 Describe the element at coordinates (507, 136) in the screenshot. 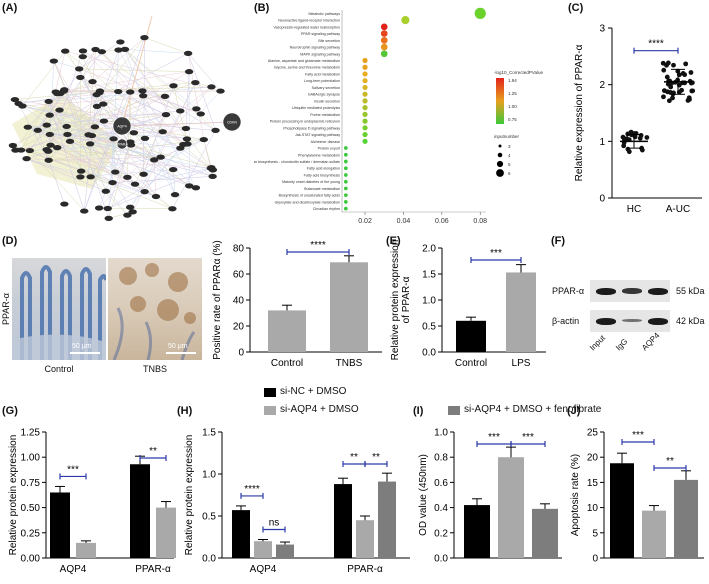

I see `b-size-legend-title: inputnumber` at that location.